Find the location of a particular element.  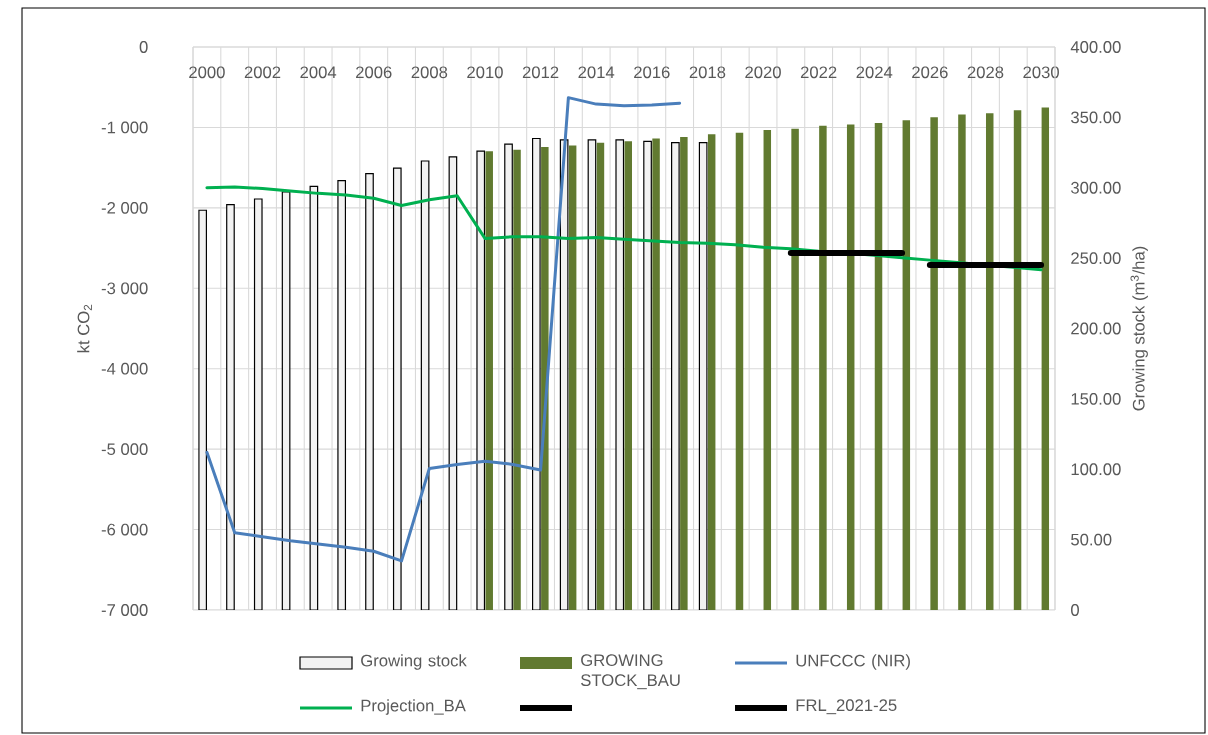

x-tick-label: 2000 is located at coordinates (207, 72).